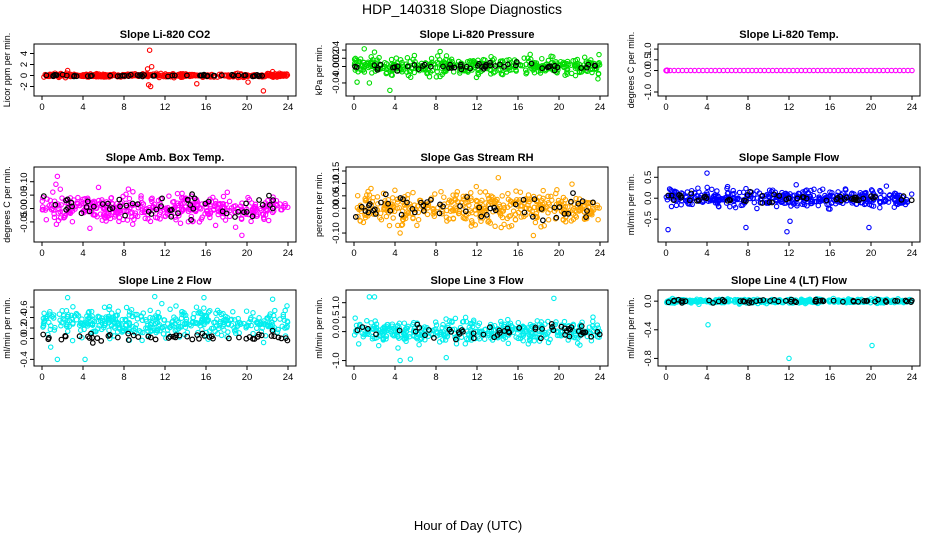 This screenshot has width=936, height=540. What do you see at coordinates (336, 183) in the screenshot?
I see `y-tick-label: 0.10` at bounding box center [336, 183].